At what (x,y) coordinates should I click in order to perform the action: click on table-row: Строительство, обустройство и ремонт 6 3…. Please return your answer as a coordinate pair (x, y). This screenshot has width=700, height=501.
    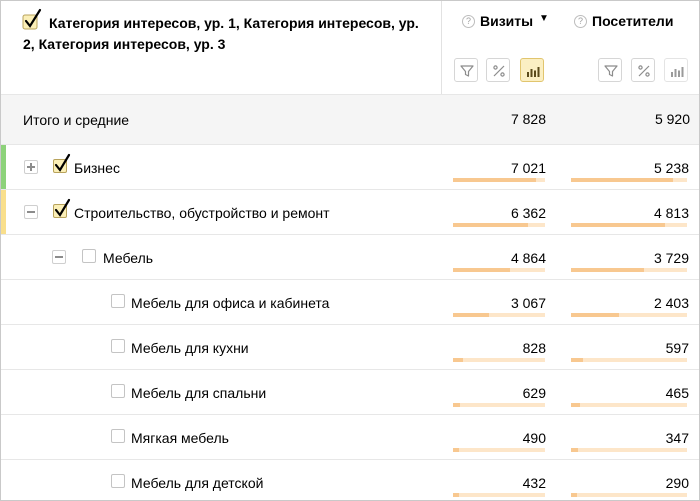
    Looking at the image, I should click on (350, 212).